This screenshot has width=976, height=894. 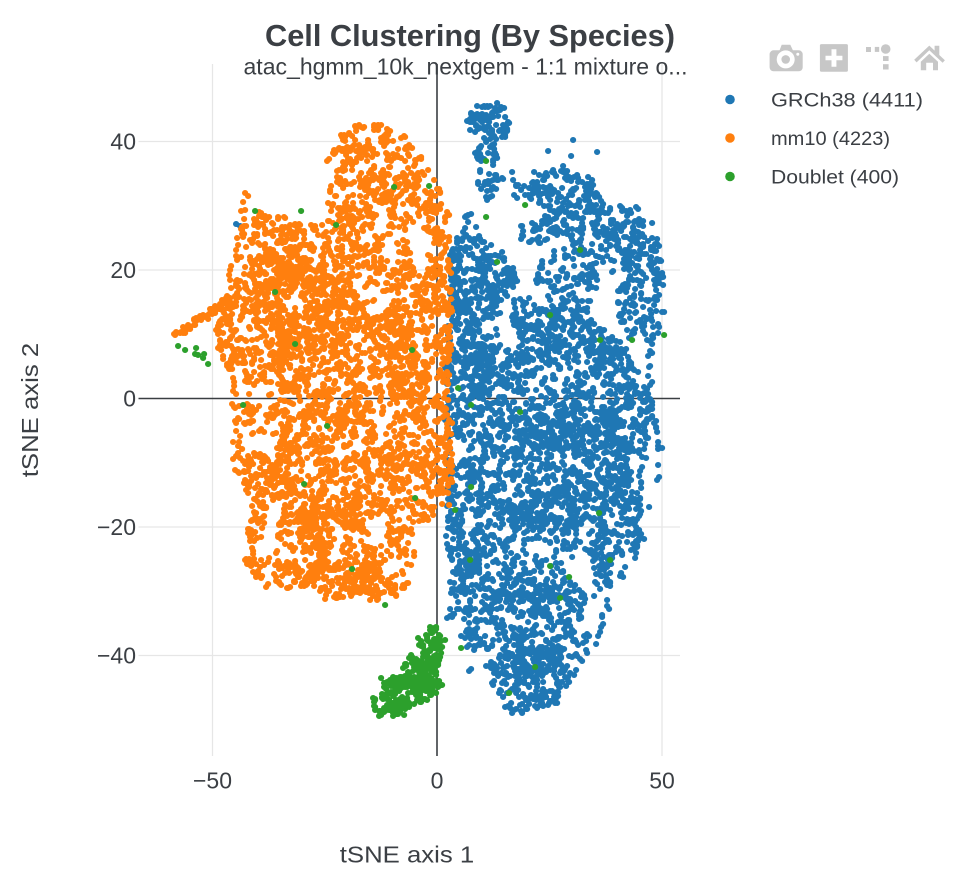 I want to click on svg-text: tSNE axis 2, so click(x=30, y=410).